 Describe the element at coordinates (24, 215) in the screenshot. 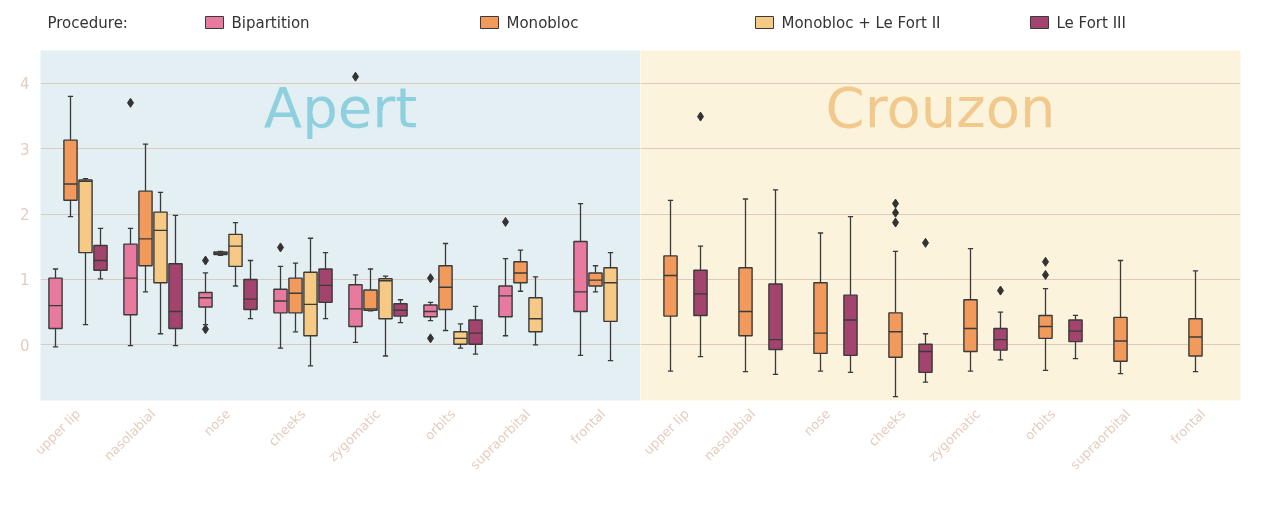

I see `y-tick-label: 2` at that location.